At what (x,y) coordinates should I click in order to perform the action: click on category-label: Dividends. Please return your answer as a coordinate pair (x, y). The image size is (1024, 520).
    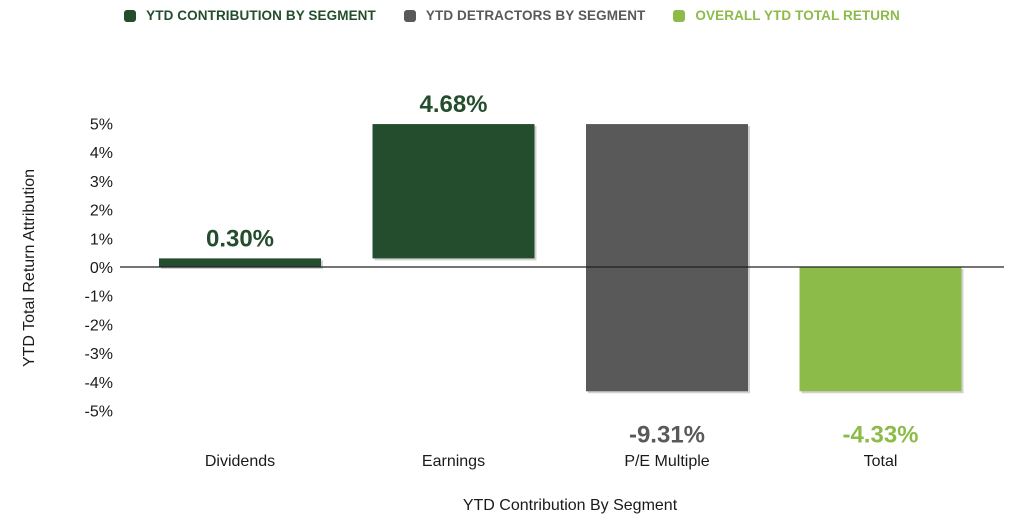
    Looking at the image, I should click on (240, 461).